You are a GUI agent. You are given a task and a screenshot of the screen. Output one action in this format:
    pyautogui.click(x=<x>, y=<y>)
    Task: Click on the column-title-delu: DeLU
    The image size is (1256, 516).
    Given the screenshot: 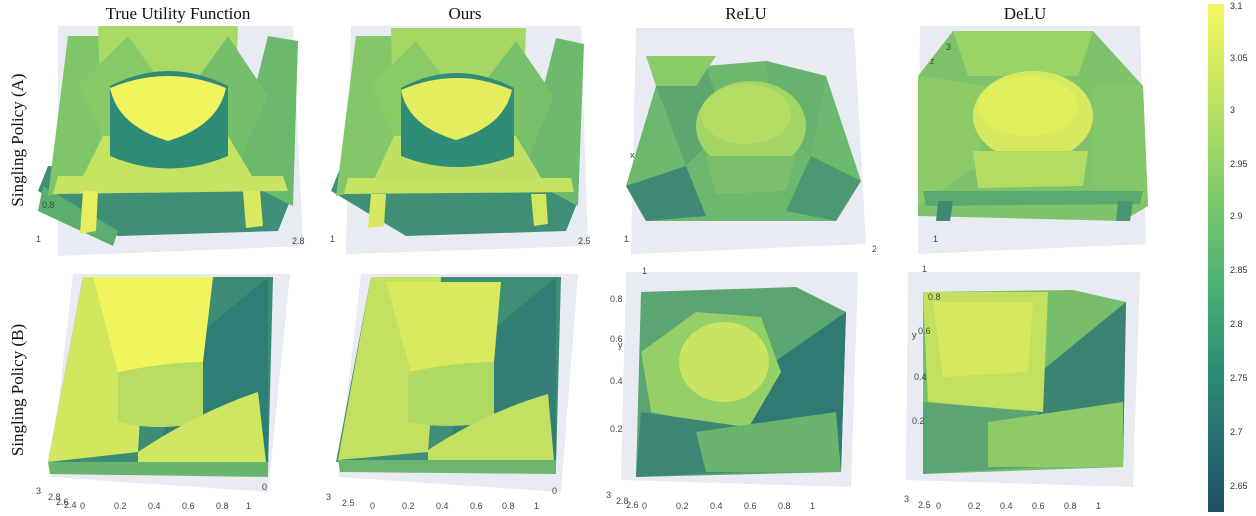 What is the action you would take?
    pyautogui.click(x=1025, y=13)
    